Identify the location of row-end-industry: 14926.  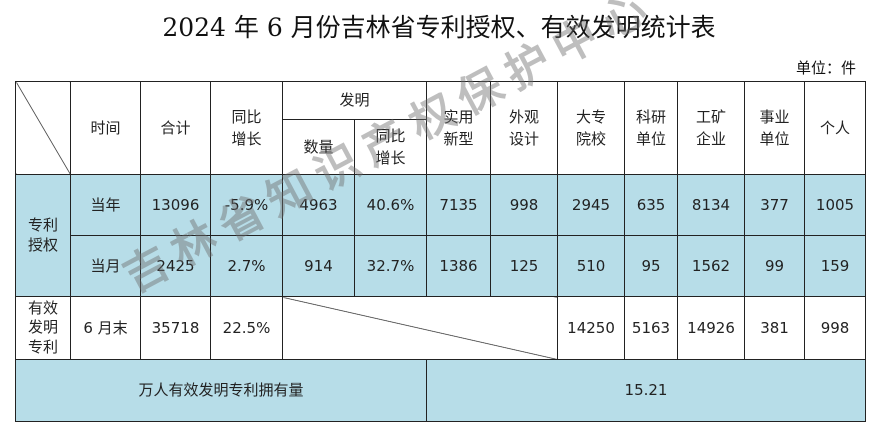
(711, 328).